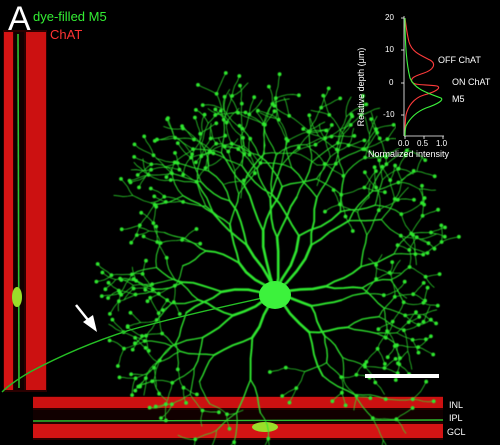 This screenshot has height=445, width=500. Describe the element at coordinates (456, 405) in the screenshot. I see `layer-label-inl: INL` at that location.